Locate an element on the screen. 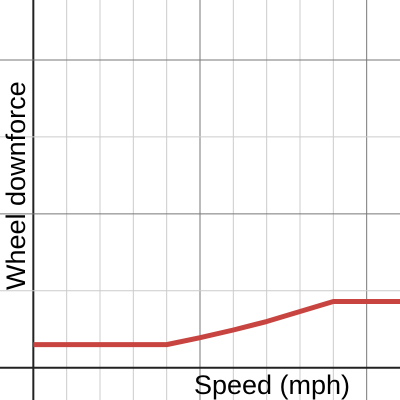 The height and width of the screenshot is (400, 400). x-axis-label: Speed (mph) is located at coordinates (272, 385).